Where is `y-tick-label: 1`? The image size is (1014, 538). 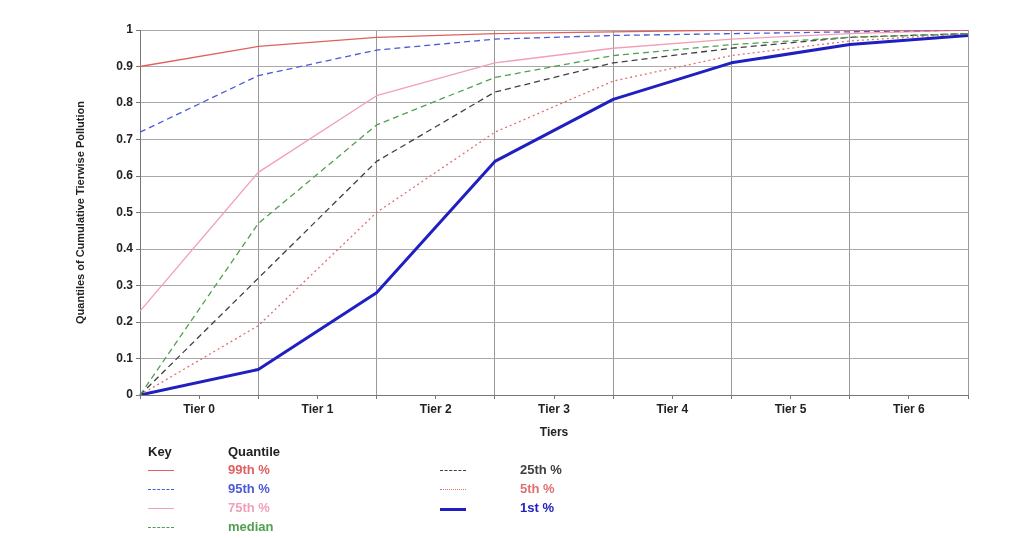 y-tick-label: 1 is located at coordinates (130, 29).